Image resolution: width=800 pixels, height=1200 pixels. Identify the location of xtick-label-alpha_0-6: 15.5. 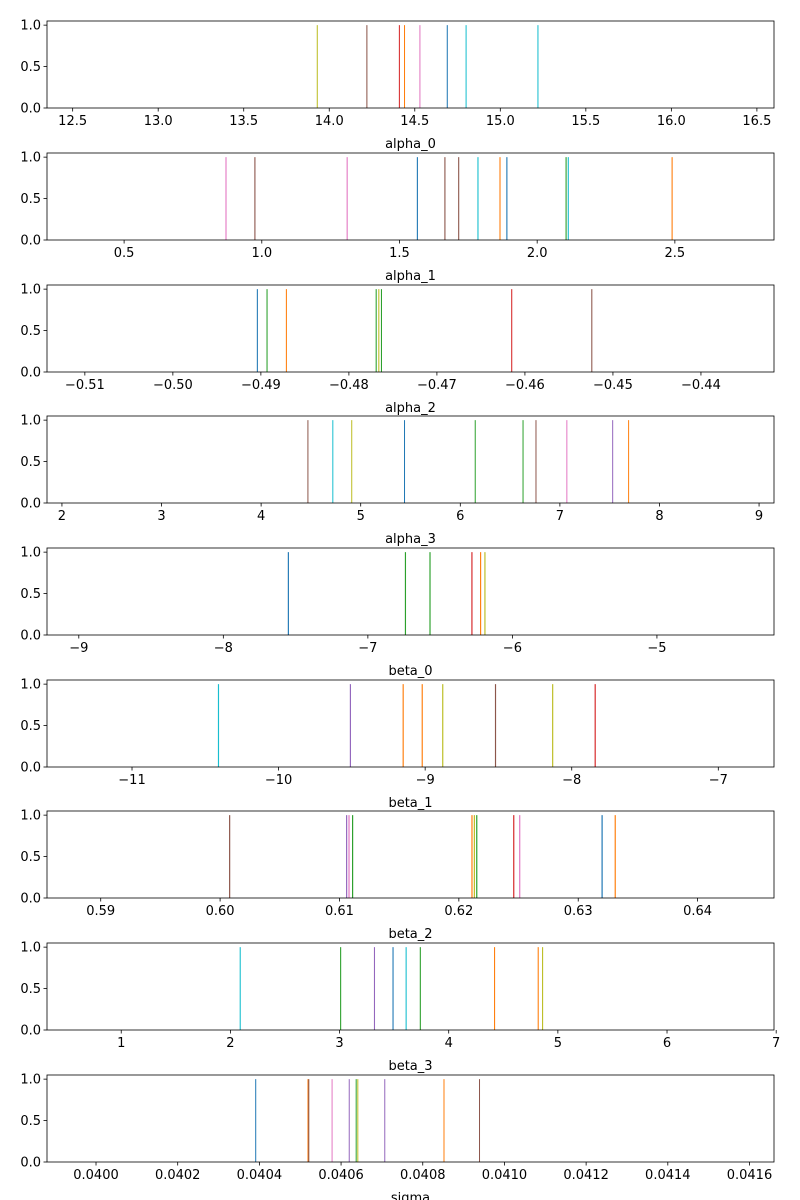
(585, 121).